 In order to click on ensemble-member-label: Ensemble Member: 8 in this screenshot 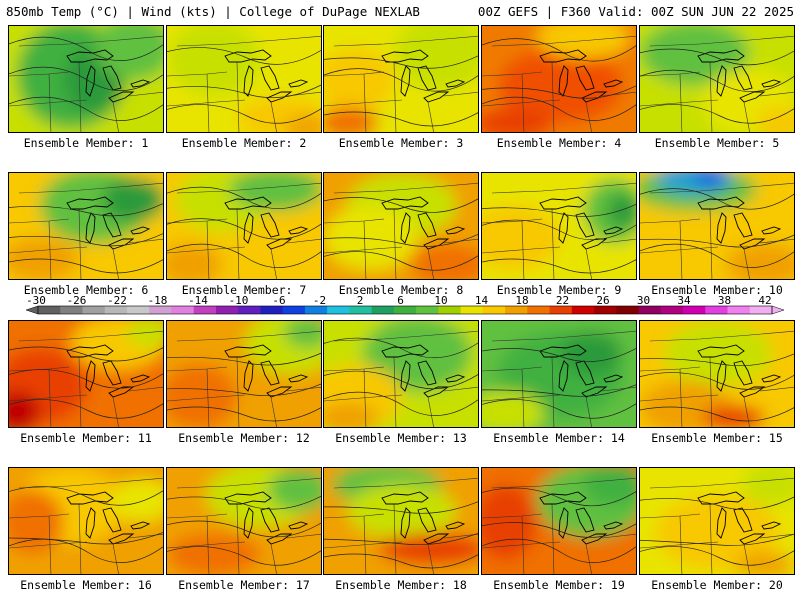, I will do `click(401, 290)`.